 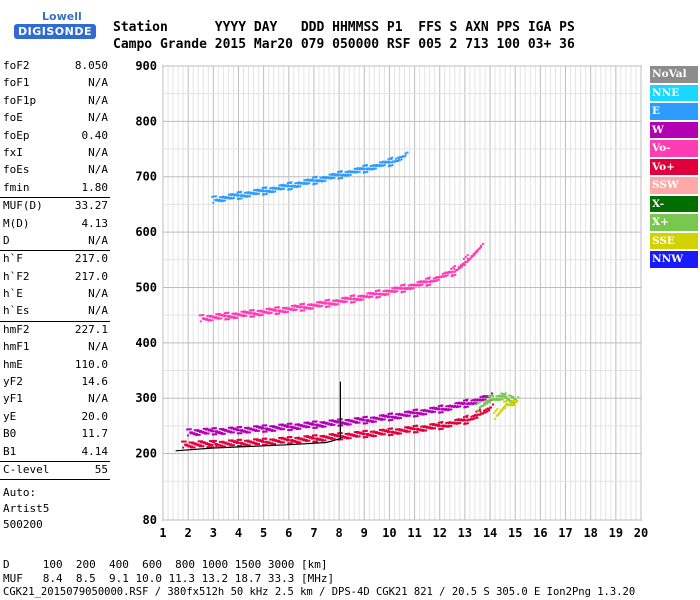 I want to click on param-label: MUF(D), so click(x=23, y=206).